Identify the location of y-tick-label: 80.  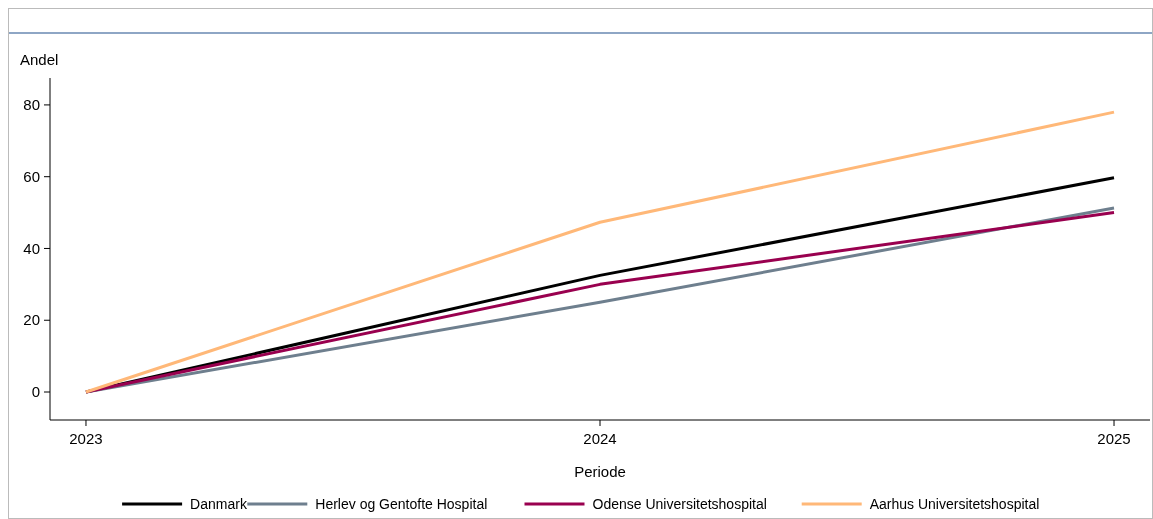
(31, 105).